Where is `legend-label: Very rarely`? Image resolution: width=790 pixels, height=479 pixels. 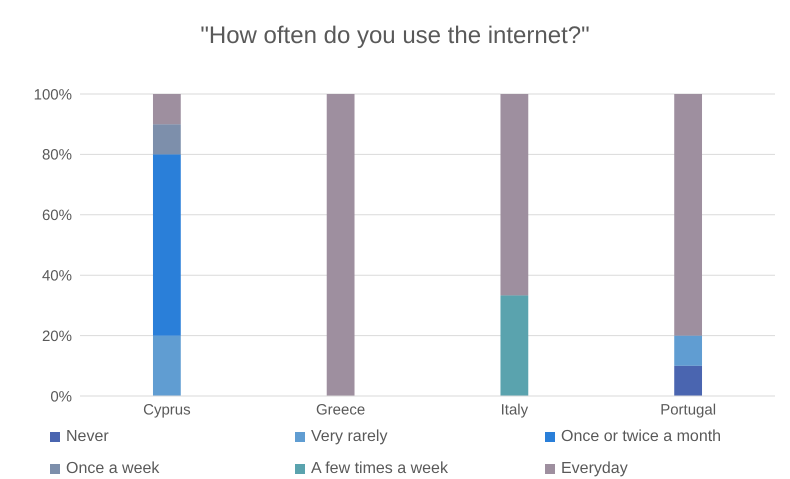 legend-label: Very rarely is located at coordinates (349, 437).